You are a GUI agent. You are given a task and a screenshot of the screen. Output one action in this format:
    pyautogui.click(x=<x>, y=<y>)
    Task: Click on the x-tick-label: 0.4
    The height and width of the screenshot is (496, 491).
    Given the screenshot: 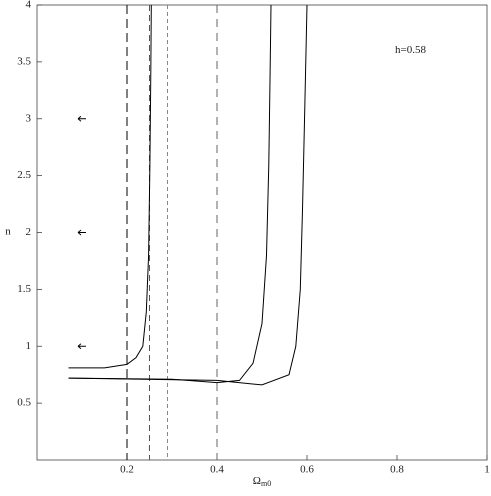 What is the action you would take?
    pyautogui.click(x=217, y=470)
    